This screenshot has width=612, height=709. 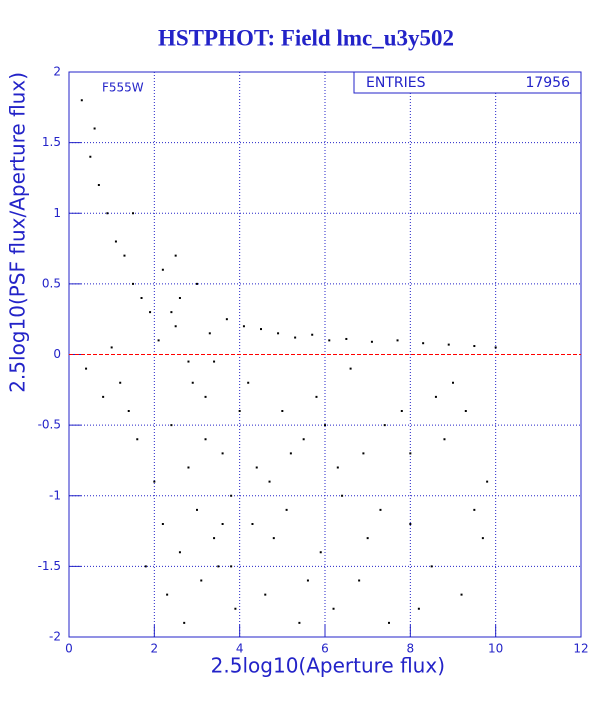 I want to click on x-tick-label: 0, so click(x=69, y=649).